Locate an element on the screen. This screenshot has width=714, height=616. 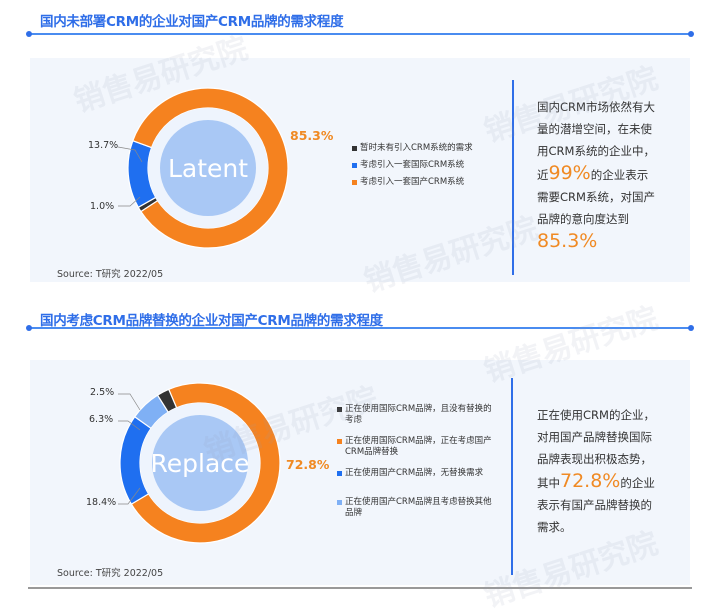
label-6.3: 6.3% is located at coordinates (101, 419).